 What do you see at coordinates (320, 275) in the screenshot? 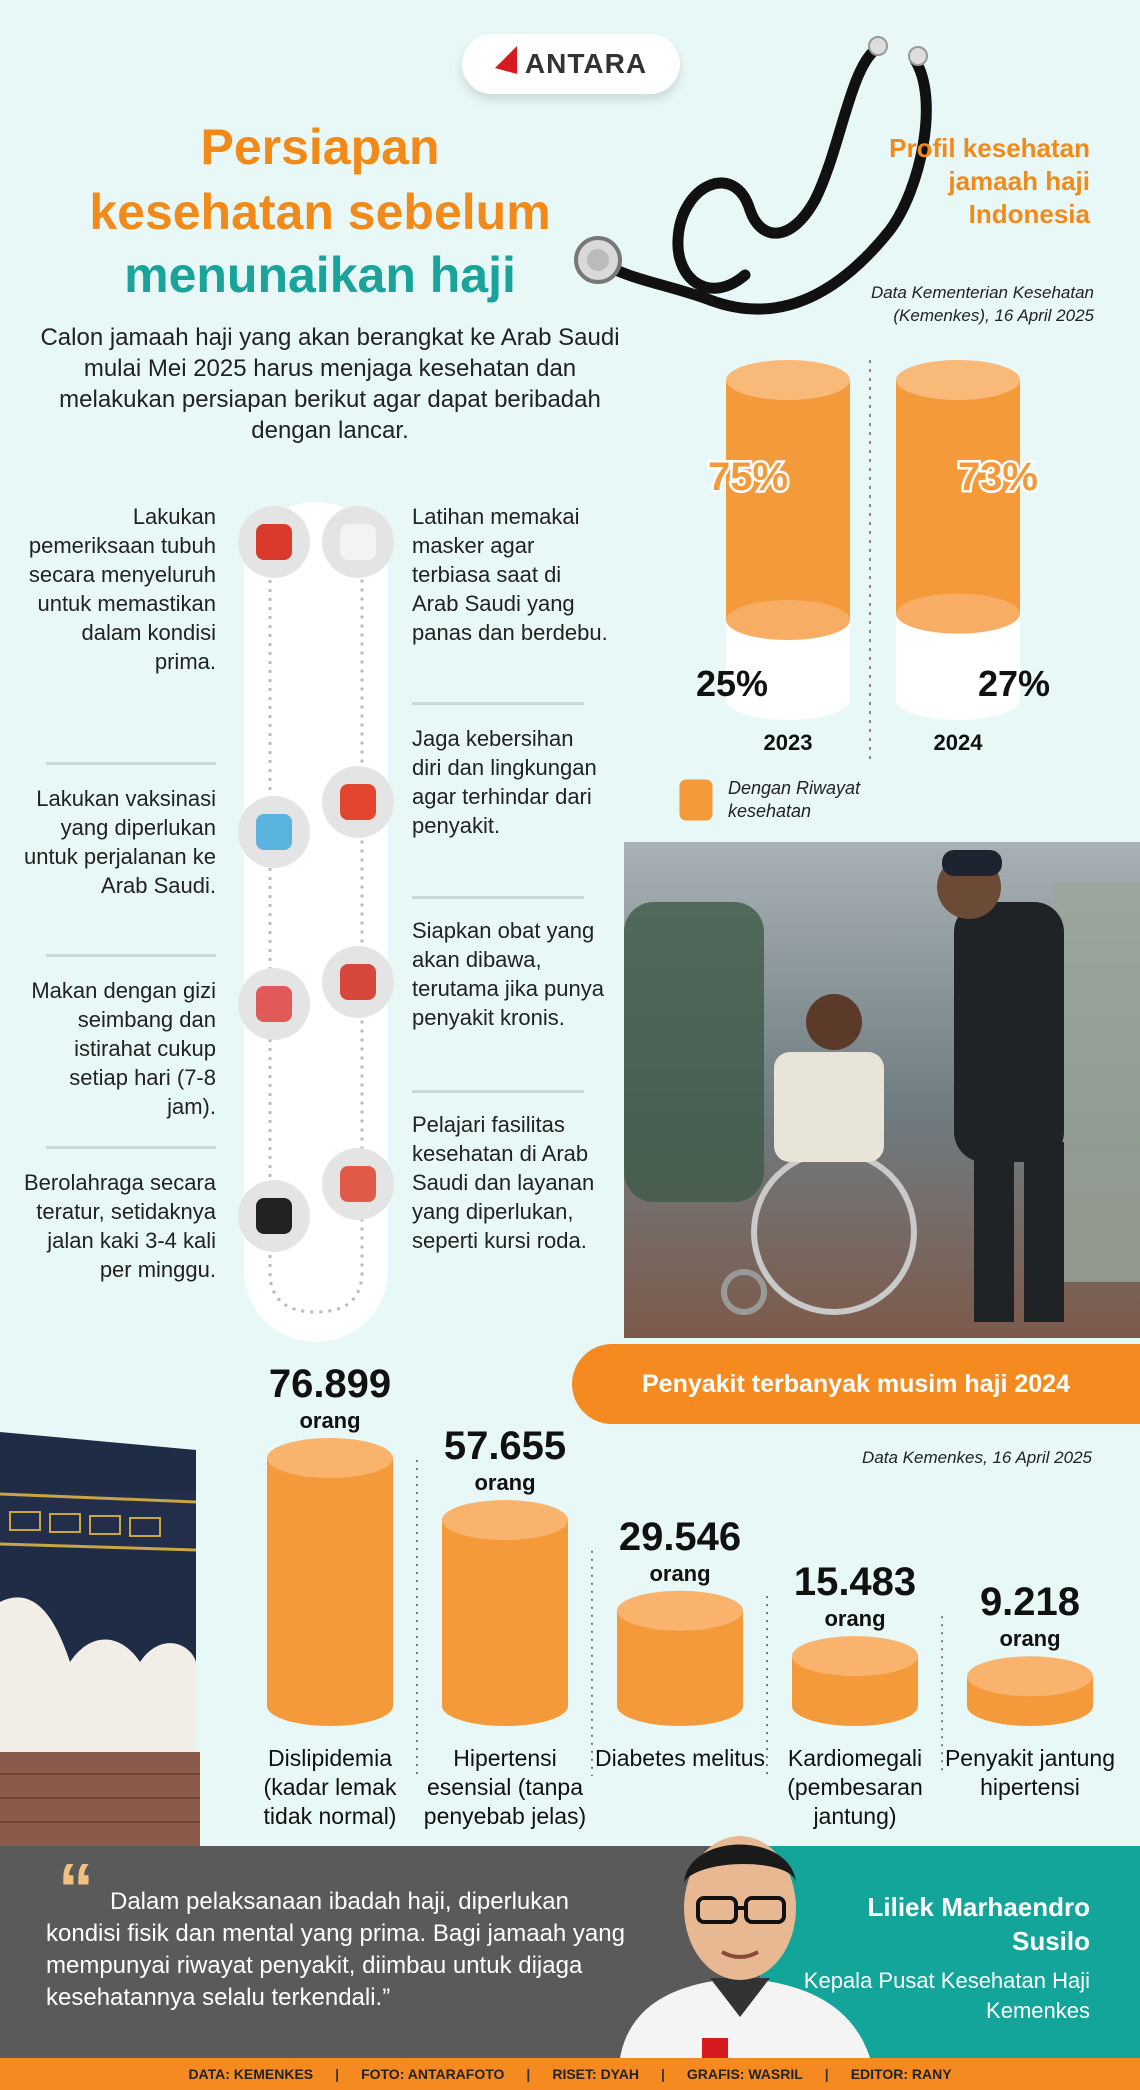
I see `title-line-3: menunaikan haji` at bounding box center [320, 275].